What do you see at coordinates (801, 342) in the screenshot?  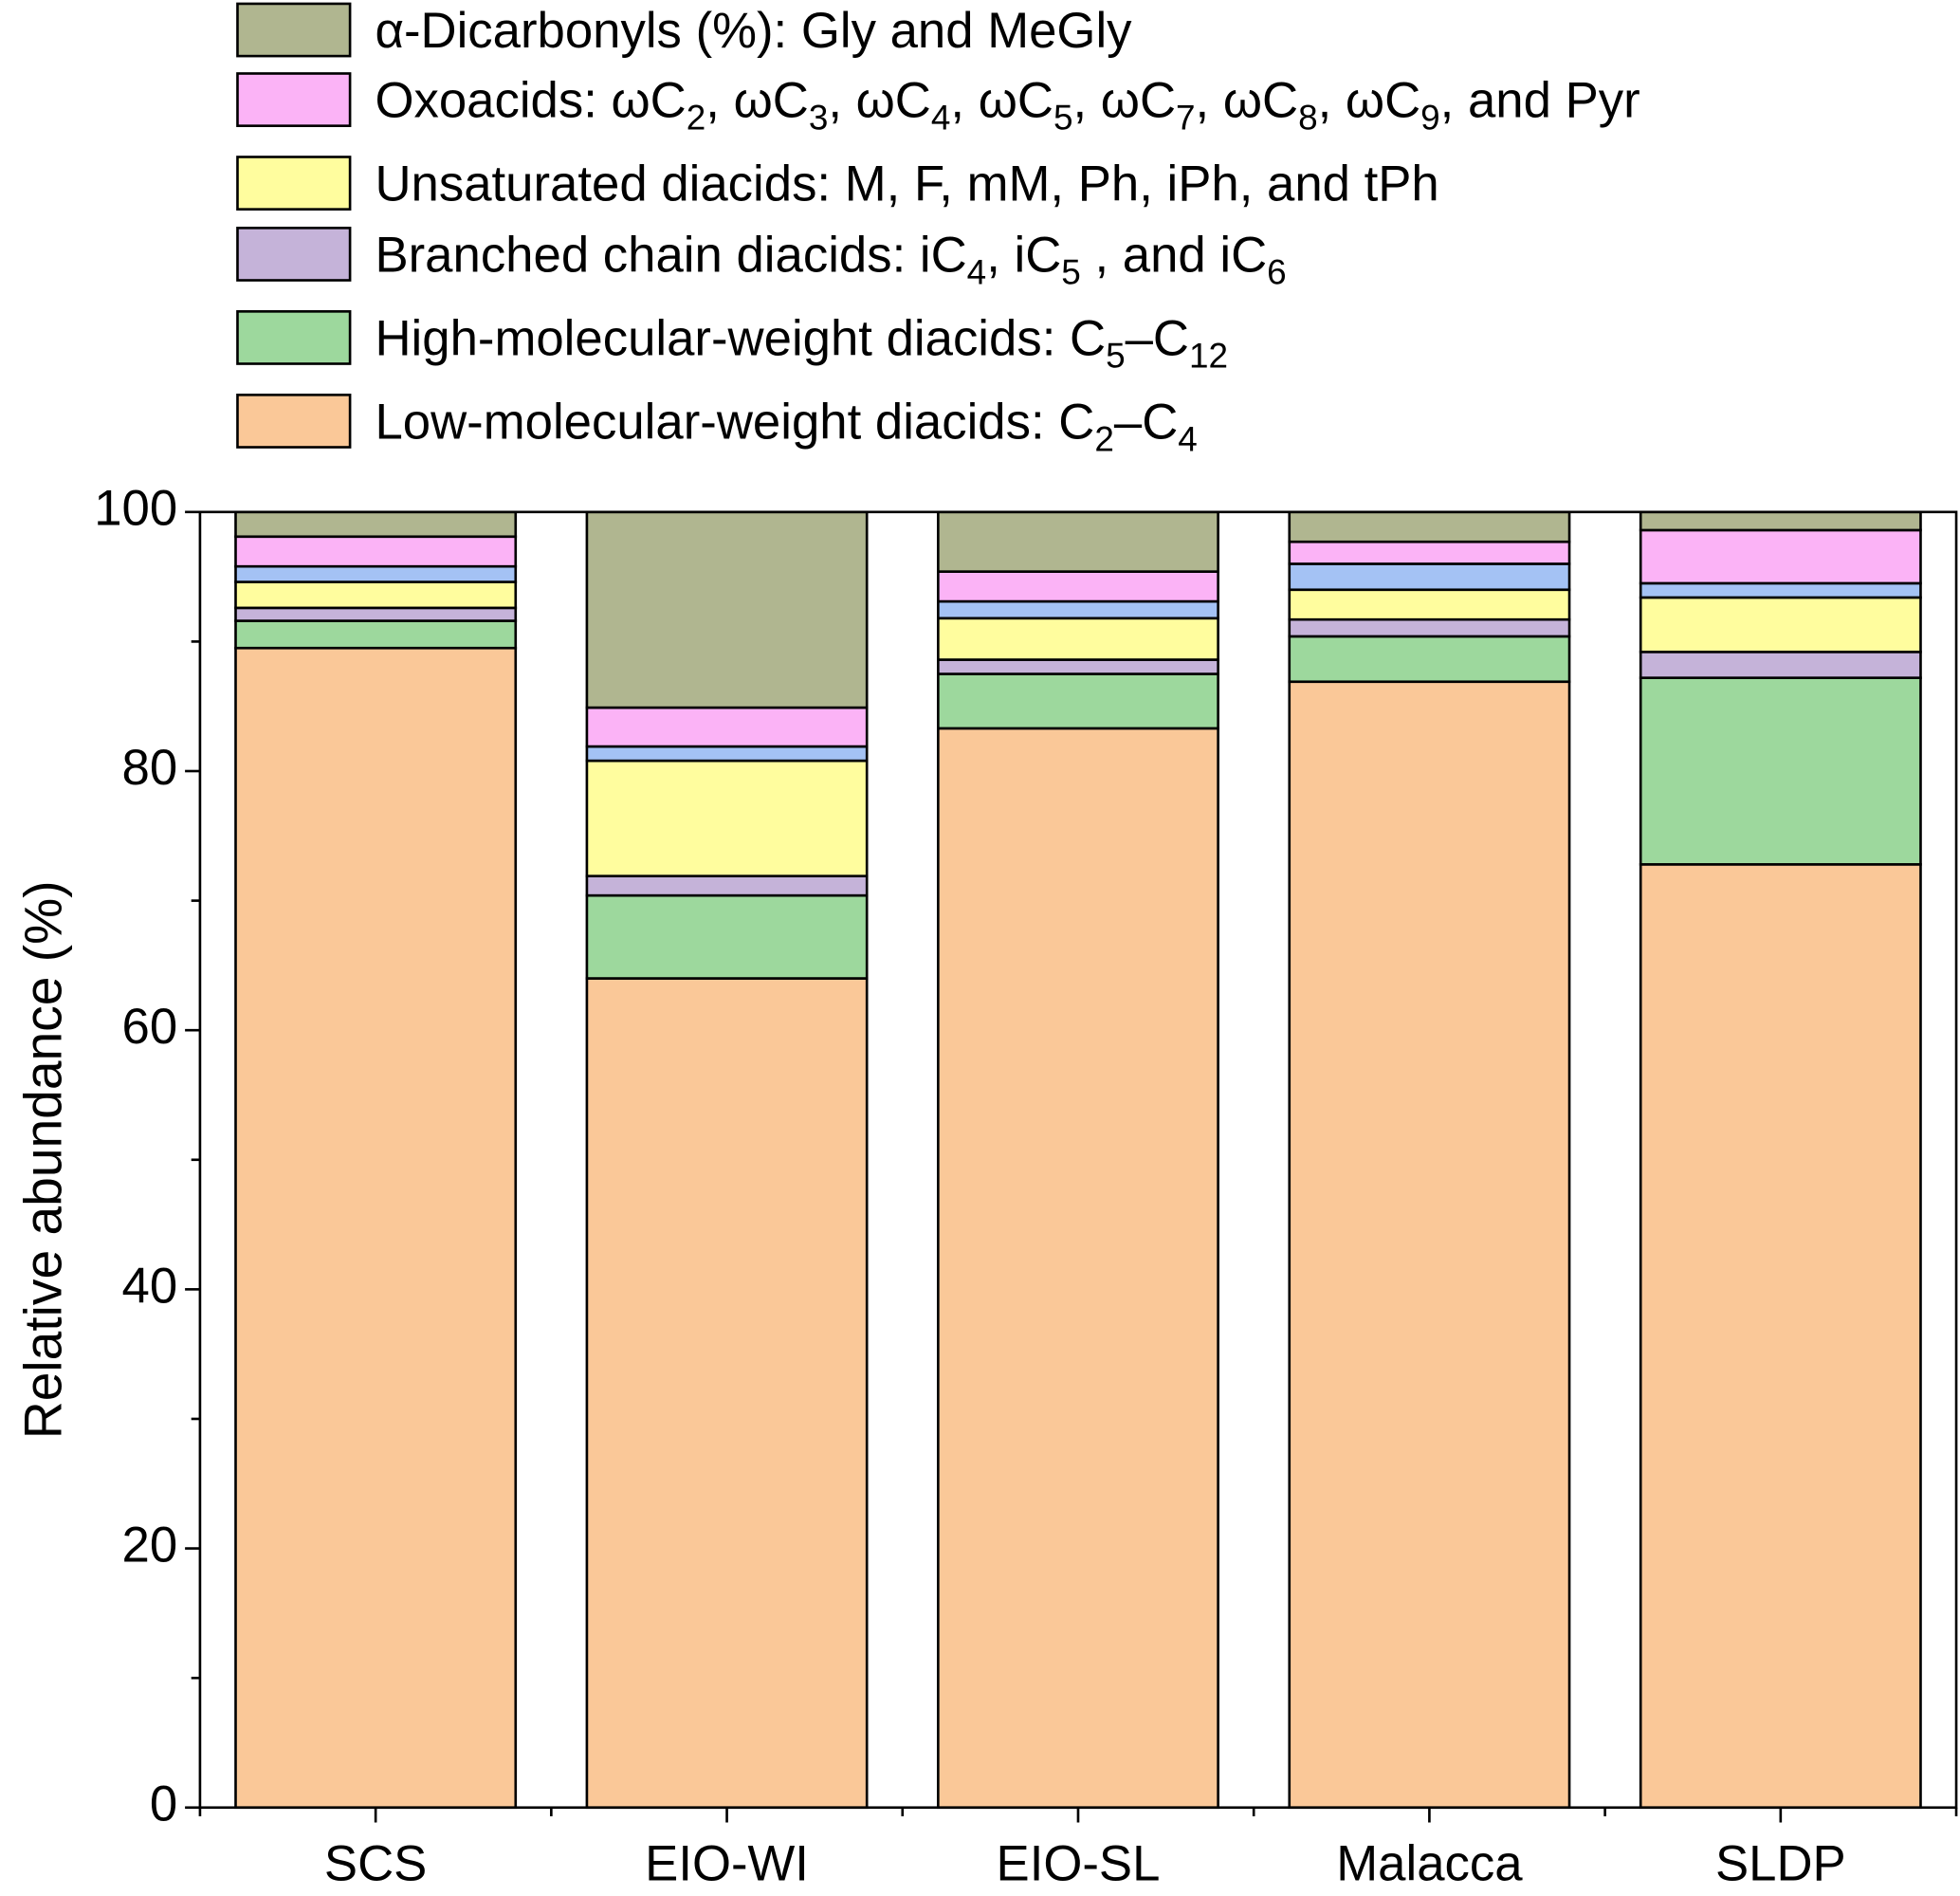 I see `legend-label: High-molecular-weight diacids: C5–C12` at bounding box center [801, 342].